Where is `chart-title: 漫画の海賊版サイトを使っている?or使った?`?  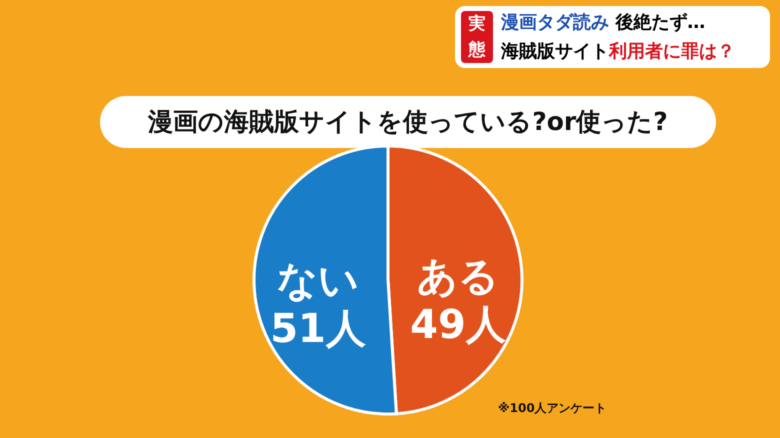
chart-title: 漫画の海賊版サイトを使っている?or使った? is located at coordinates (408, 122).